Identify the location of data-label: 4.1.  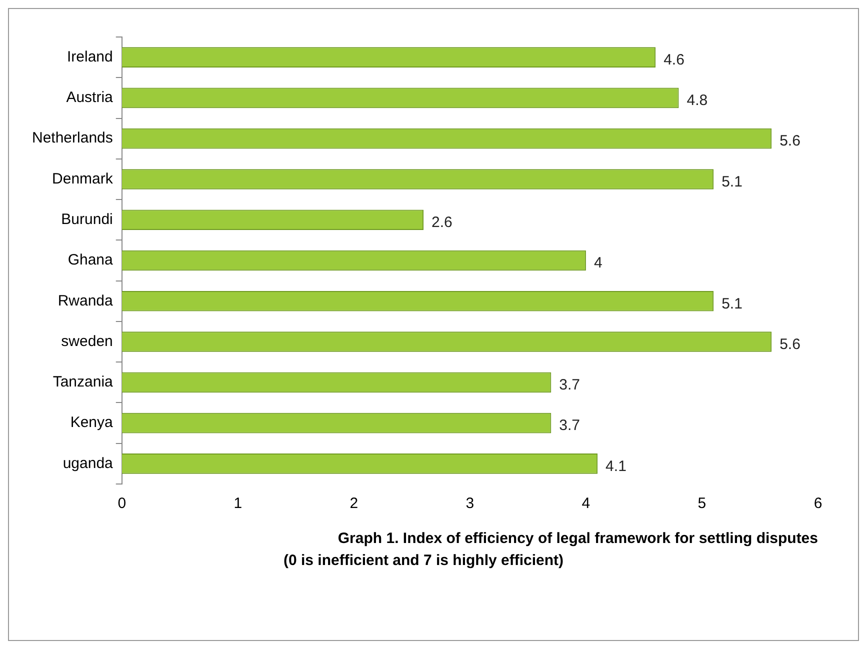
(616, 466).